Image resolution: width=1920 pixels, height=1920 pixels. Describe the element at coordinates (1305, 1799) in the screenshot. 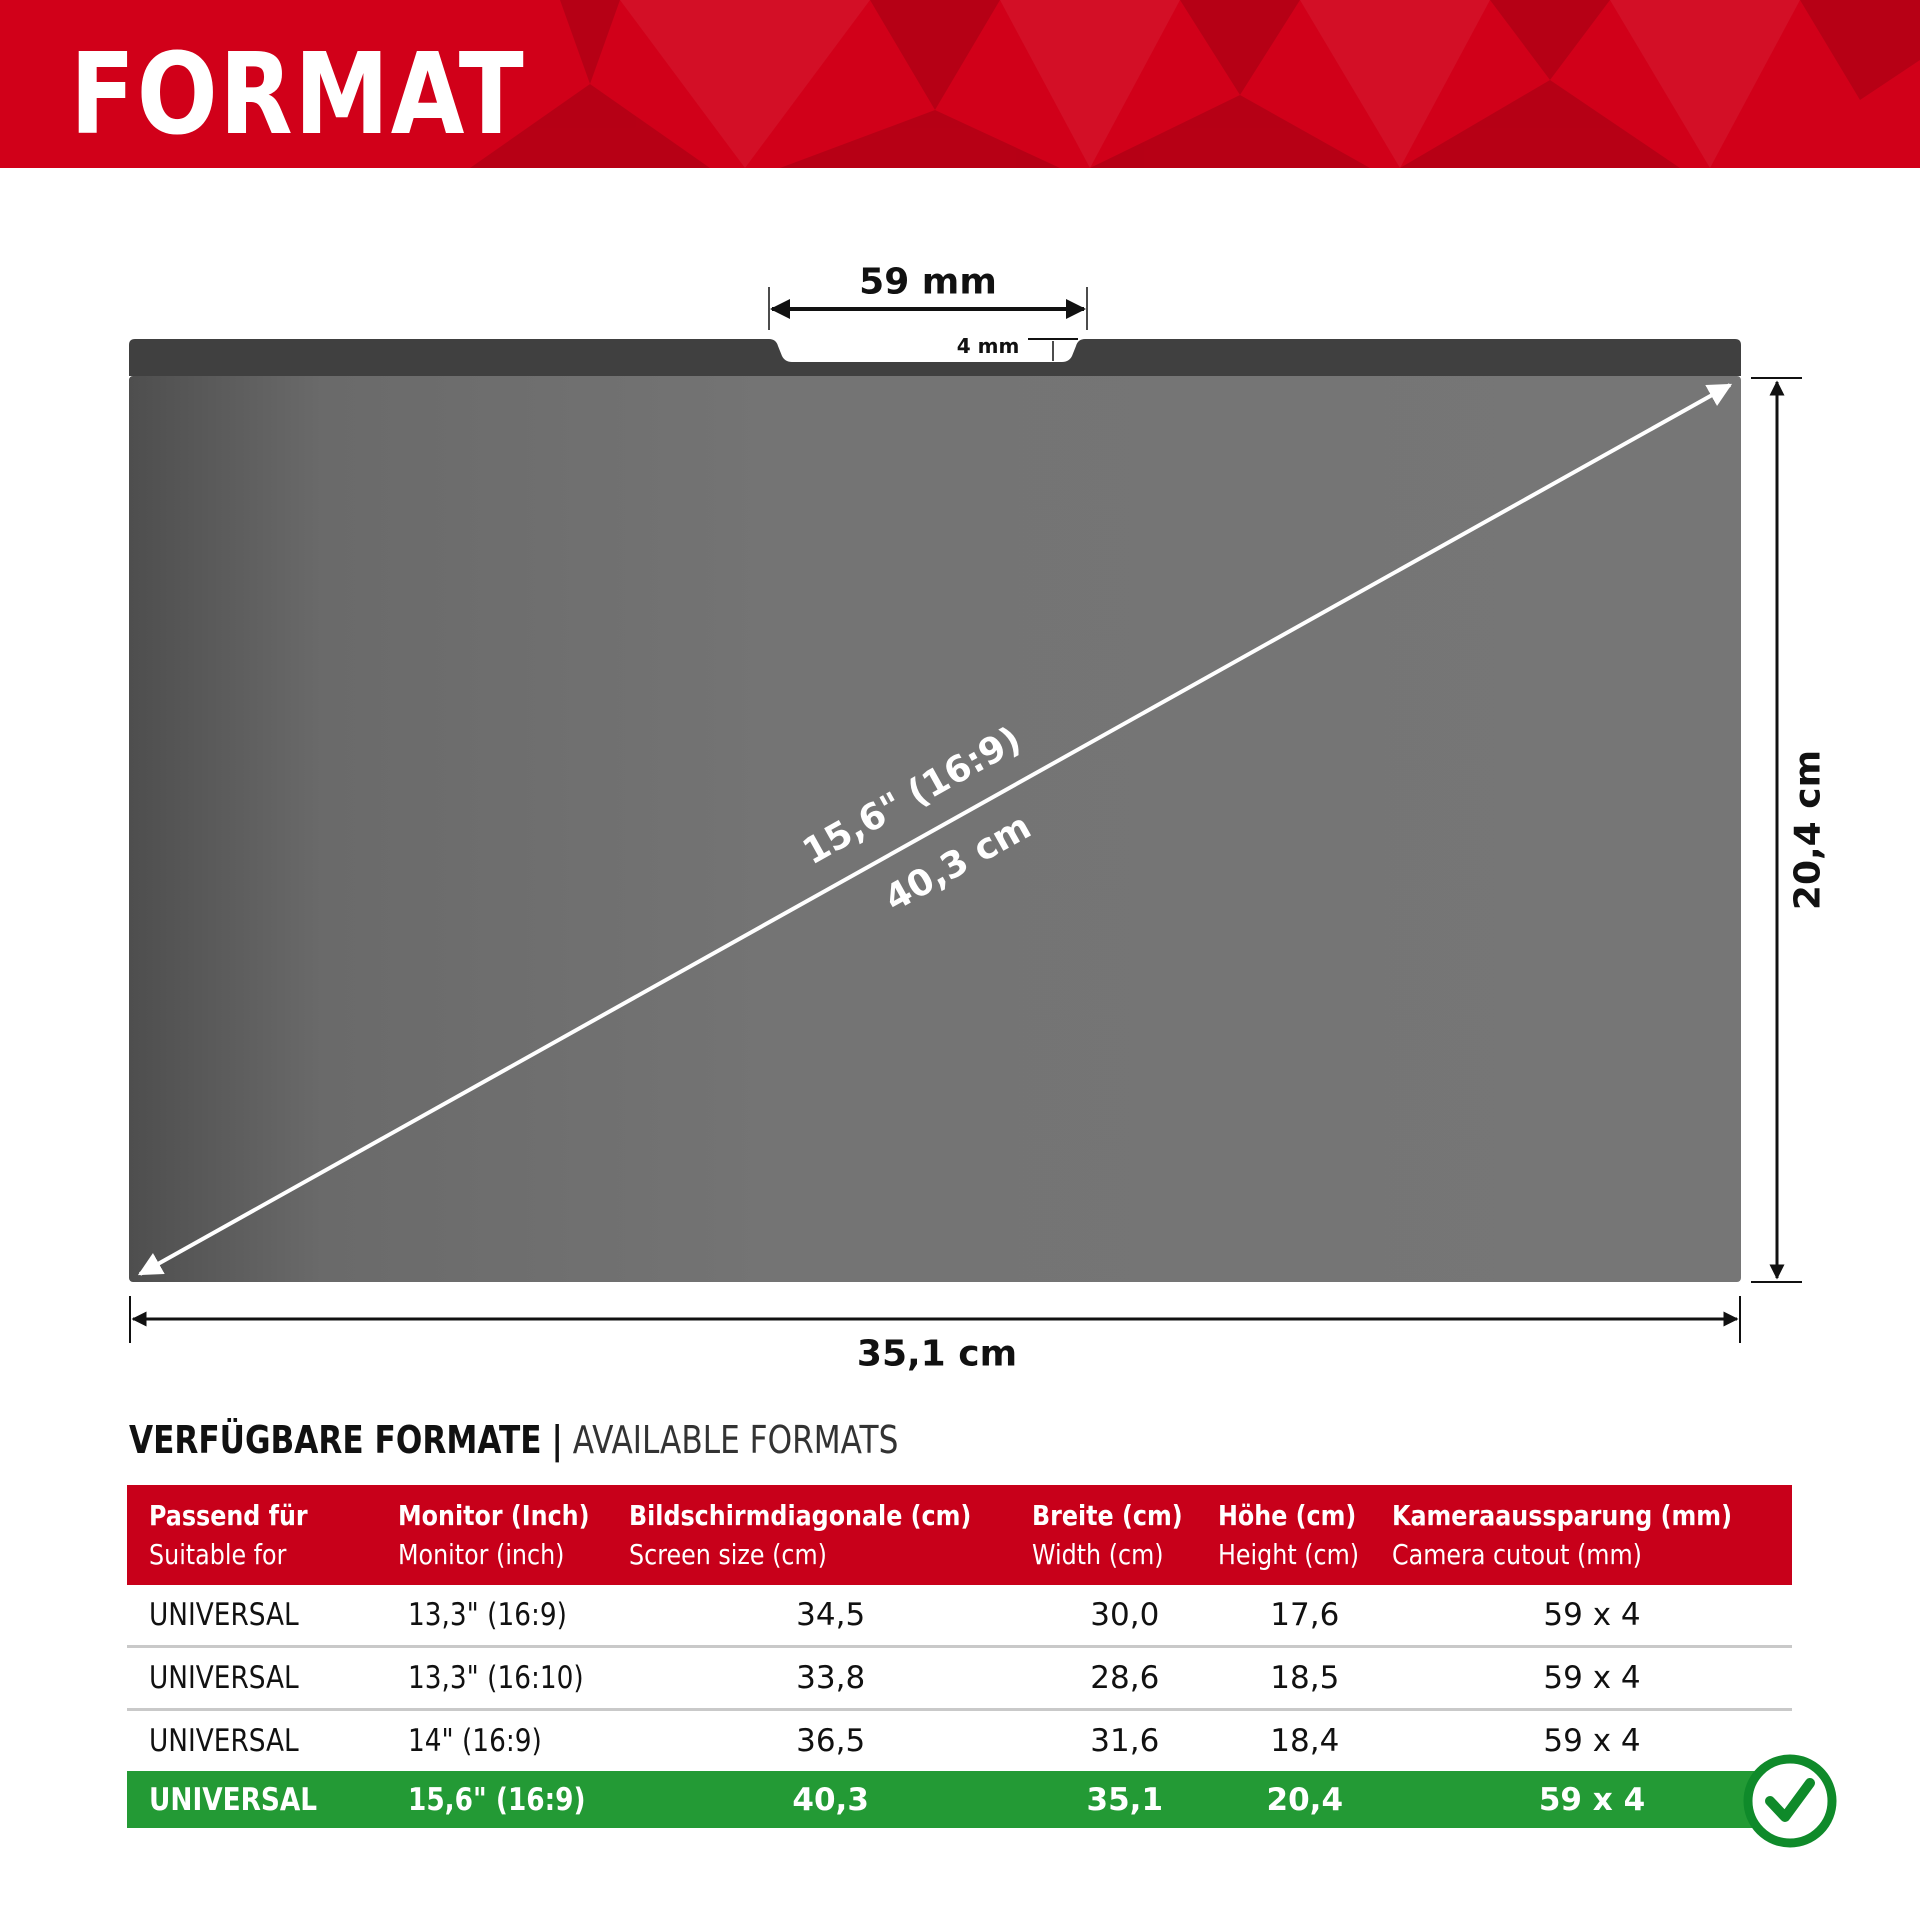

I see `cell-height: 20,4` at that location.